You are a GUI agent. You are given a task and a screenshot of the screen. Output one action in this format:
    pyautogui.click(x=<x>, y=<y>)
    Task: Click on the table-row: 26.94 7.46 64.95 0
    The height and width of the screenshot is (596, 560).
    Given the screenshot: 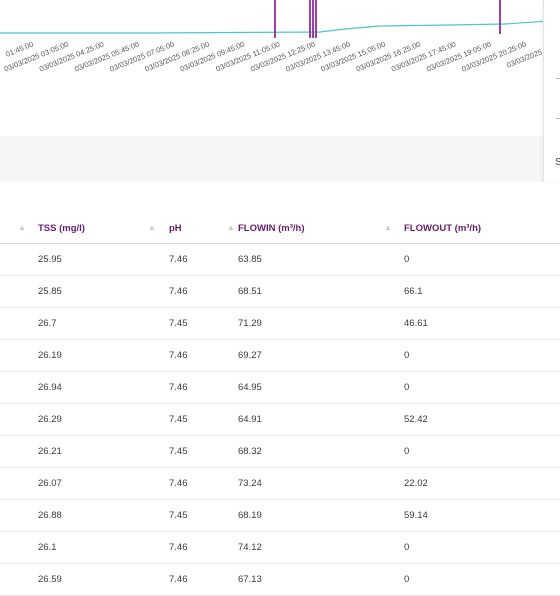 What is the action you would take?
    pyautogui.click(x=280, y=387)
    